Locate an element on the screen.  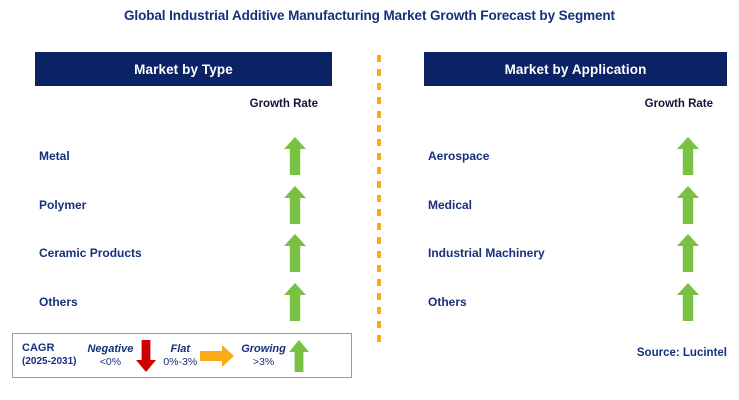
growth-indicator-aerospace is located at coordinates (688, 156).